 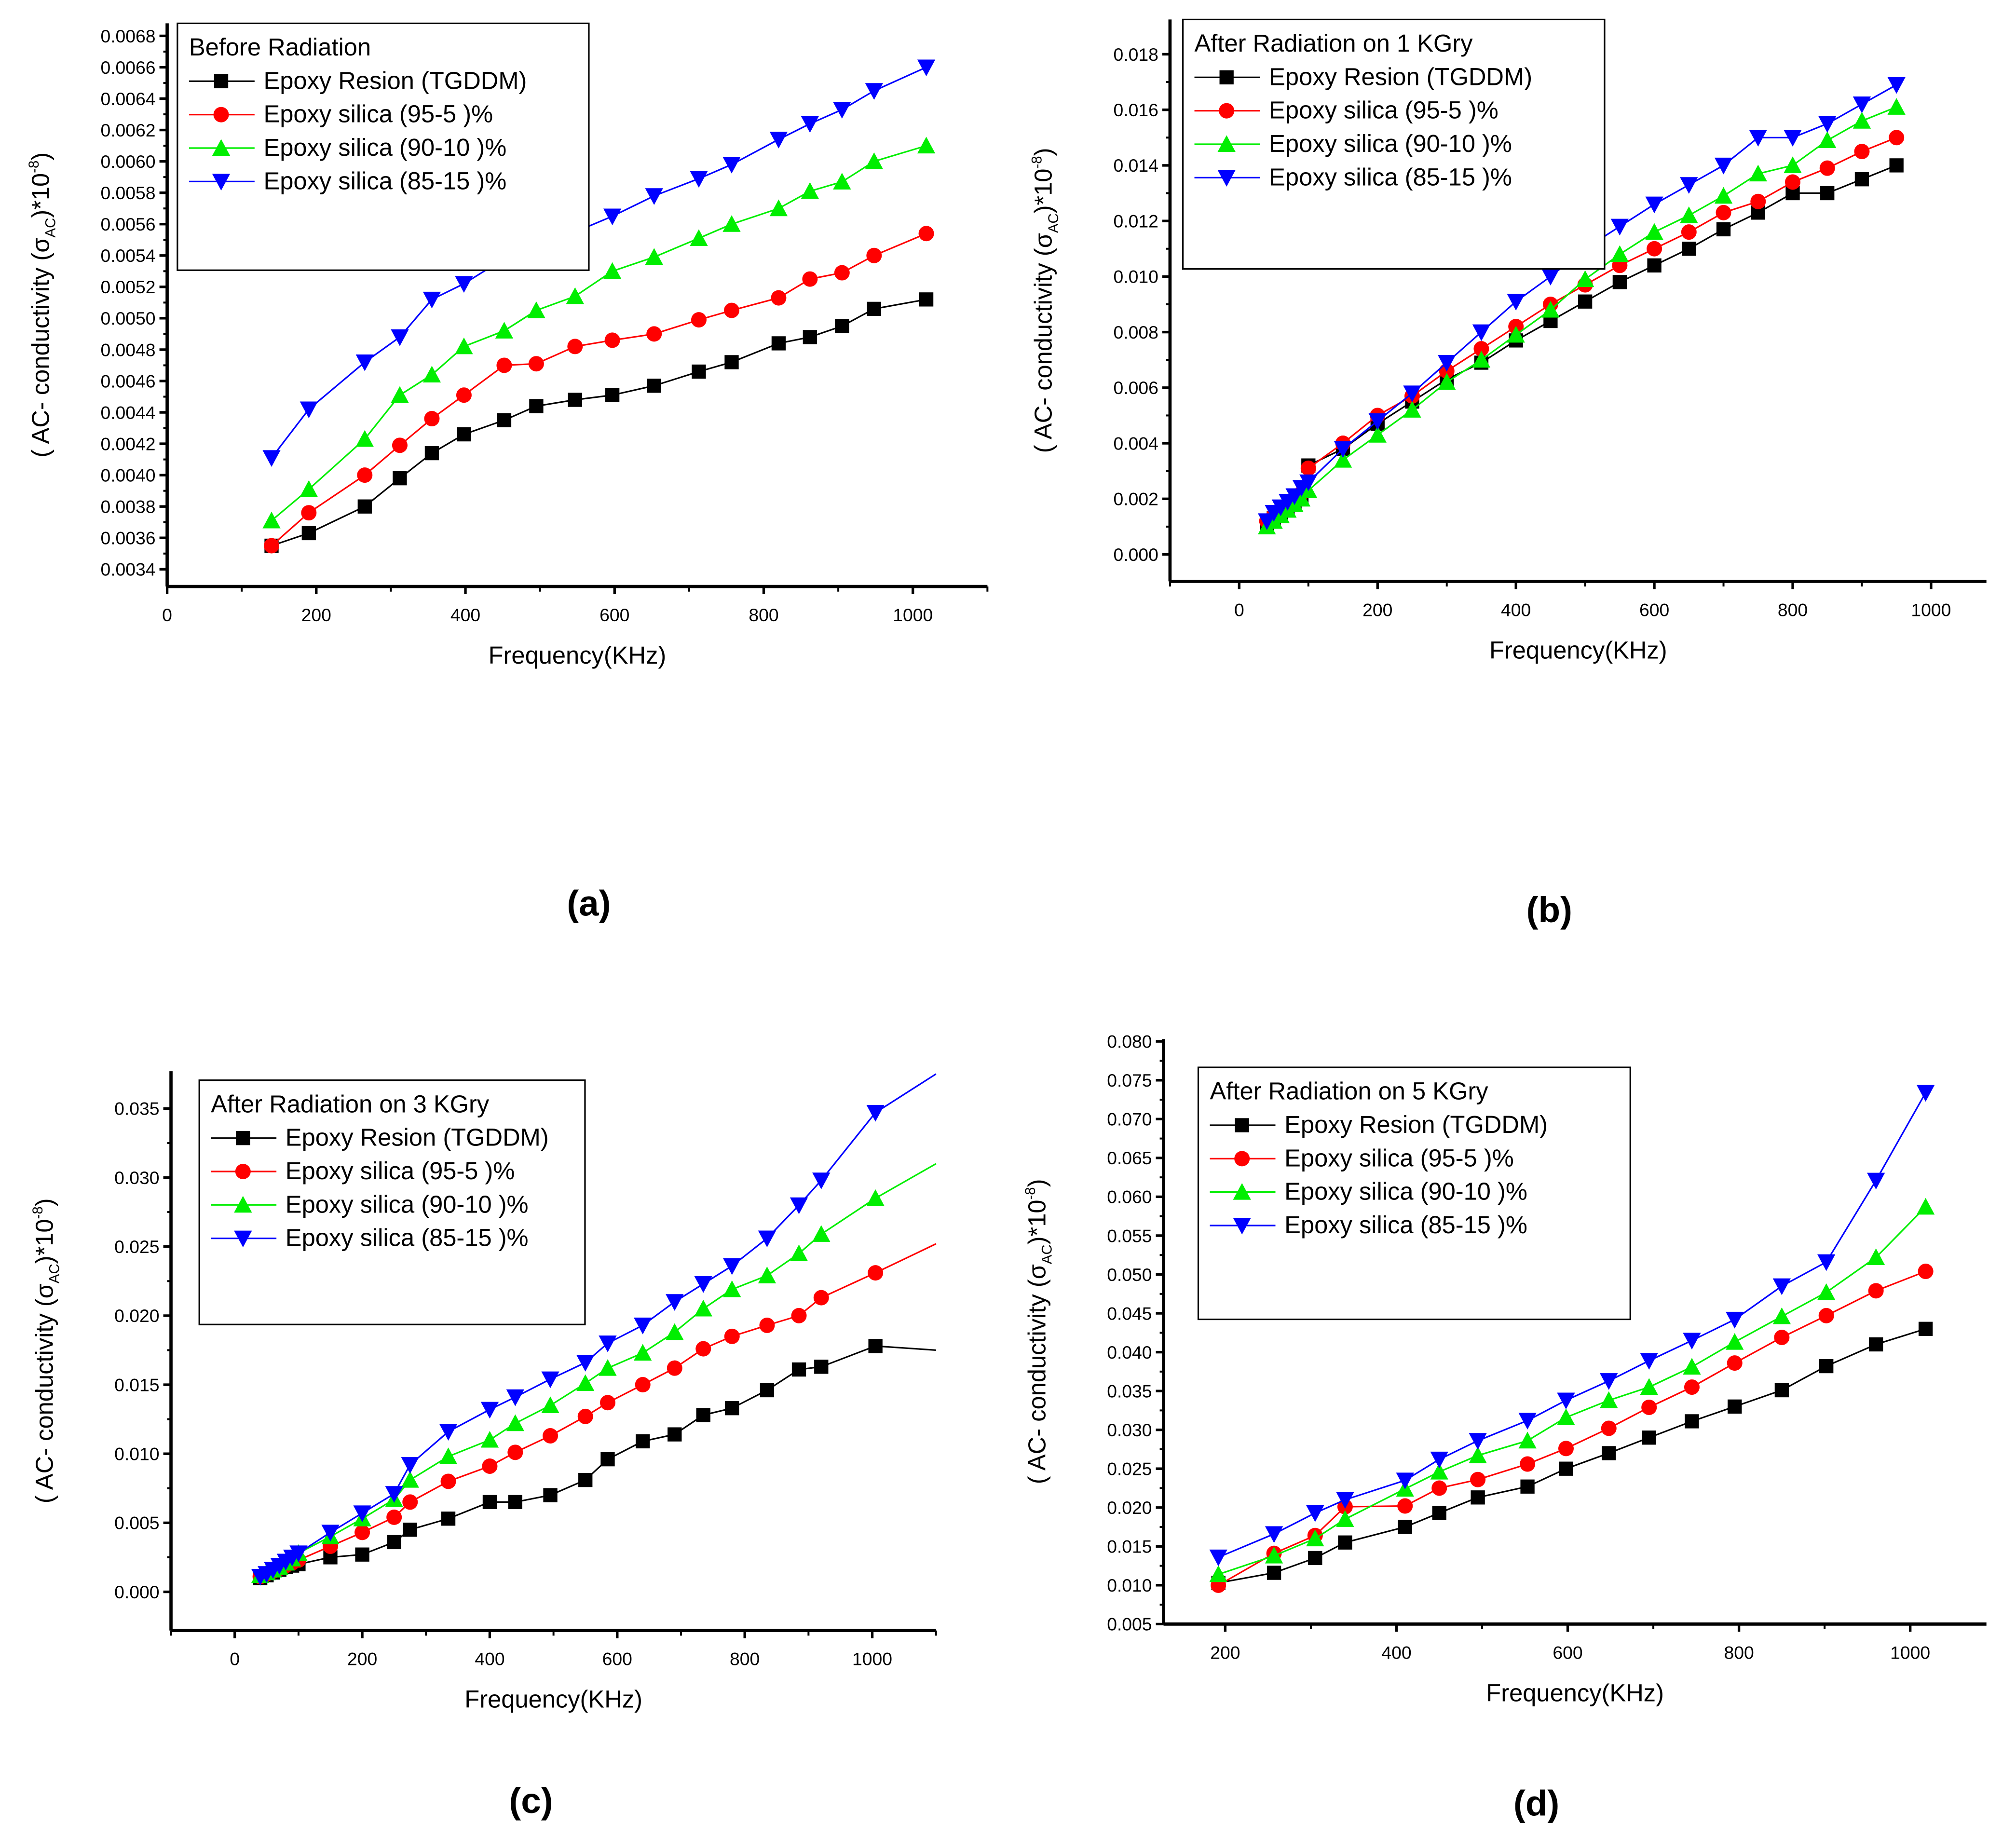 What do you see at coordinates (1350, 1091) in the screenshot?
I see `legend-title: After Radiation on 5 KGry` at bounding box center [1350, 1091].